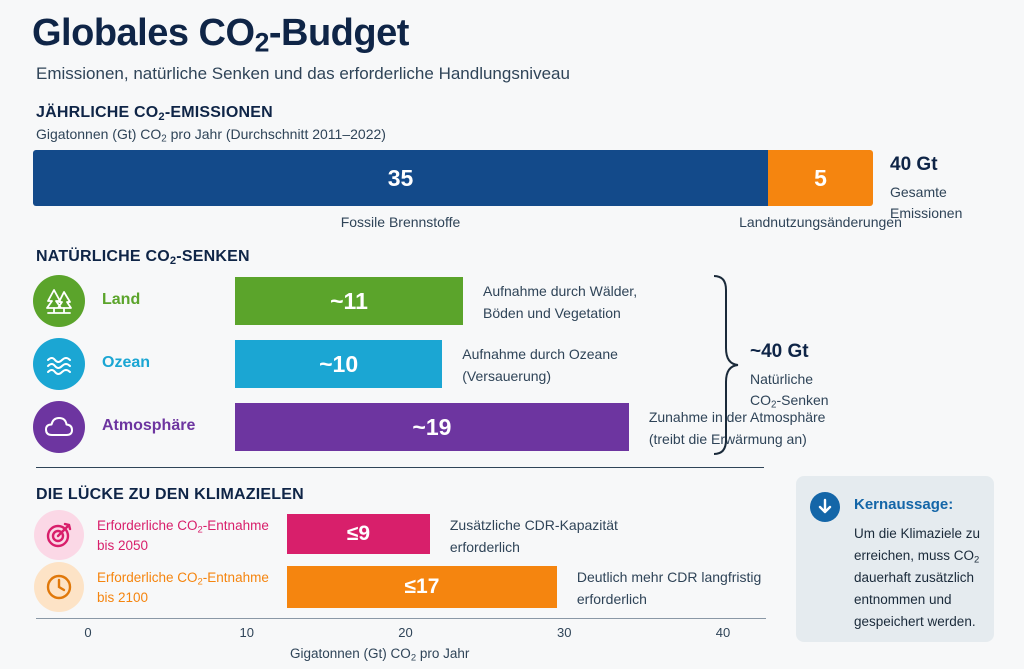  What do you see at coordinates (59, 364) in the screenshot?
I see `waves-icon` at bounding box center [59, 364].